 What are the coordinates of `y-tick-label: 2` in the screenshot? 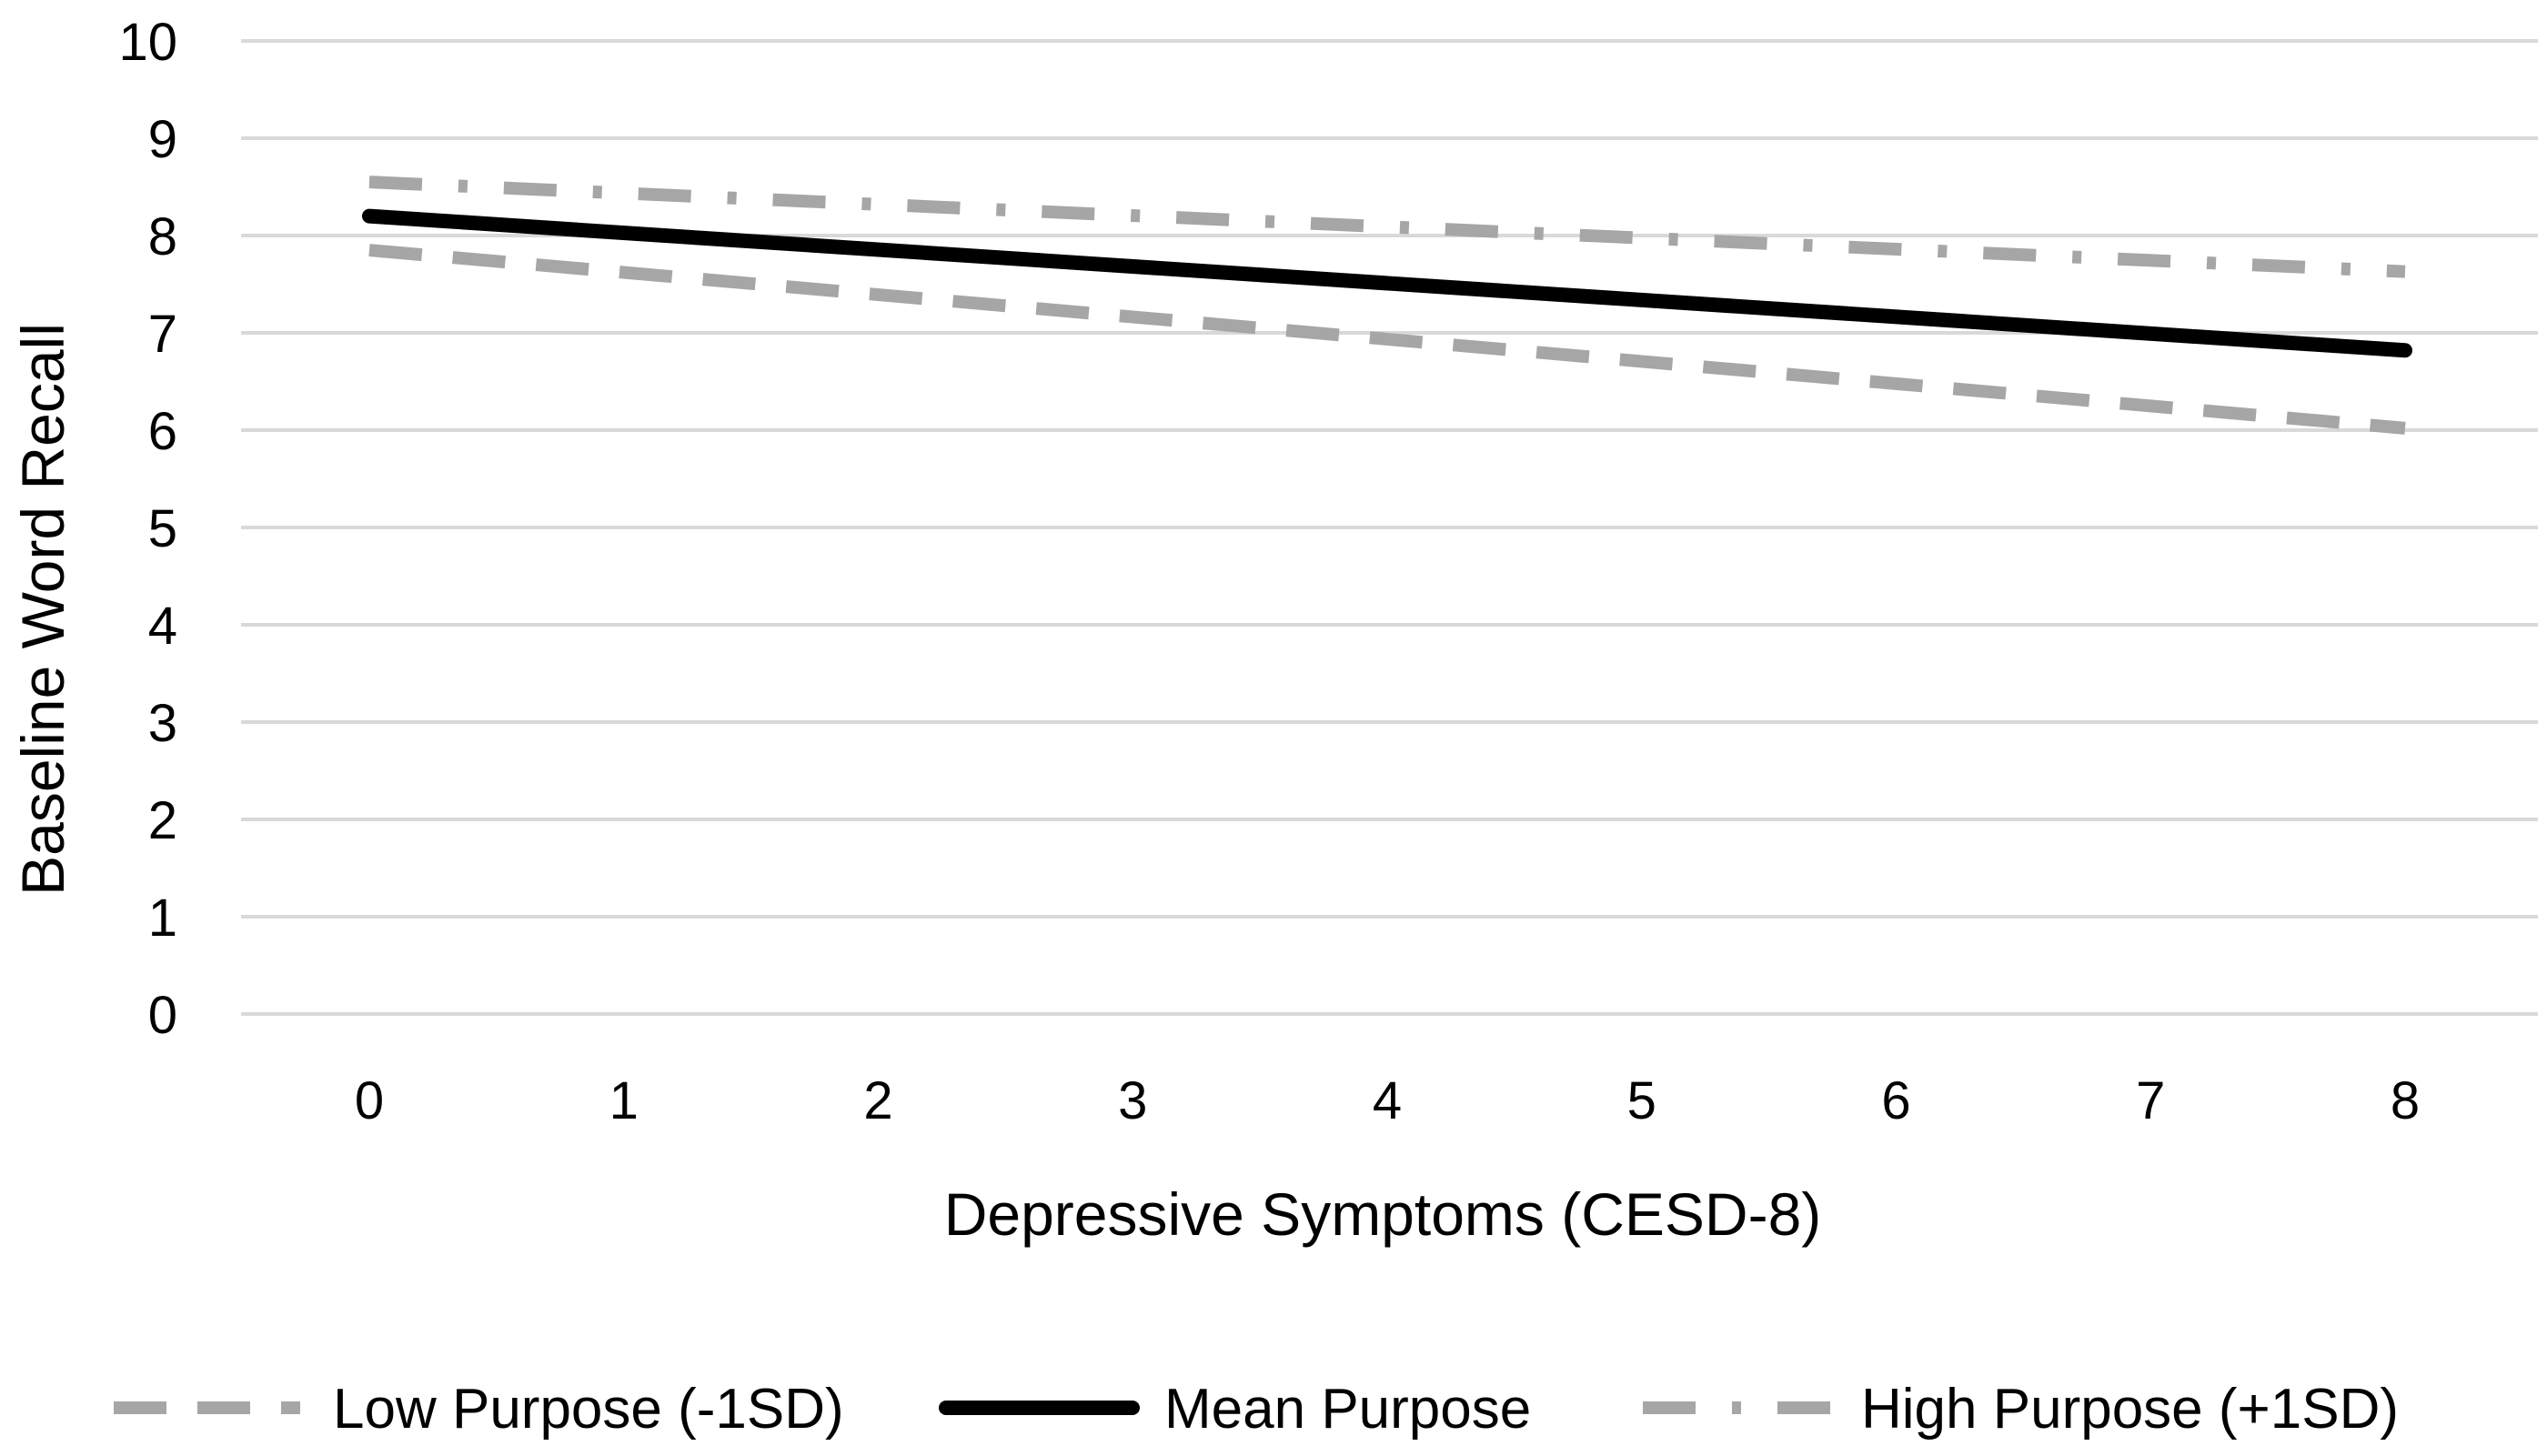 It's located at (162, 821).